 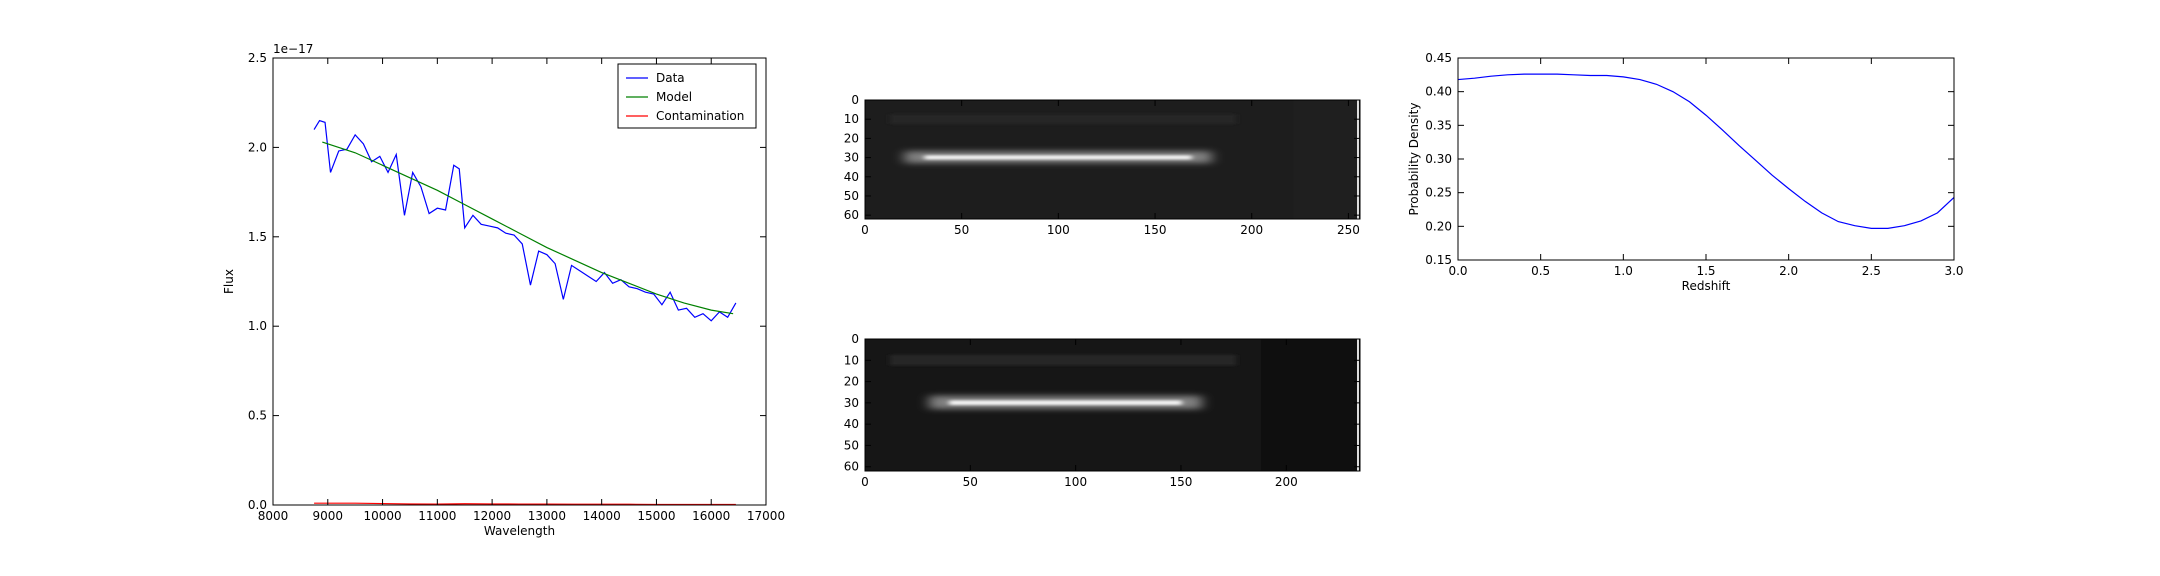 I want to click on legend-box, so click(x=687, y=96).